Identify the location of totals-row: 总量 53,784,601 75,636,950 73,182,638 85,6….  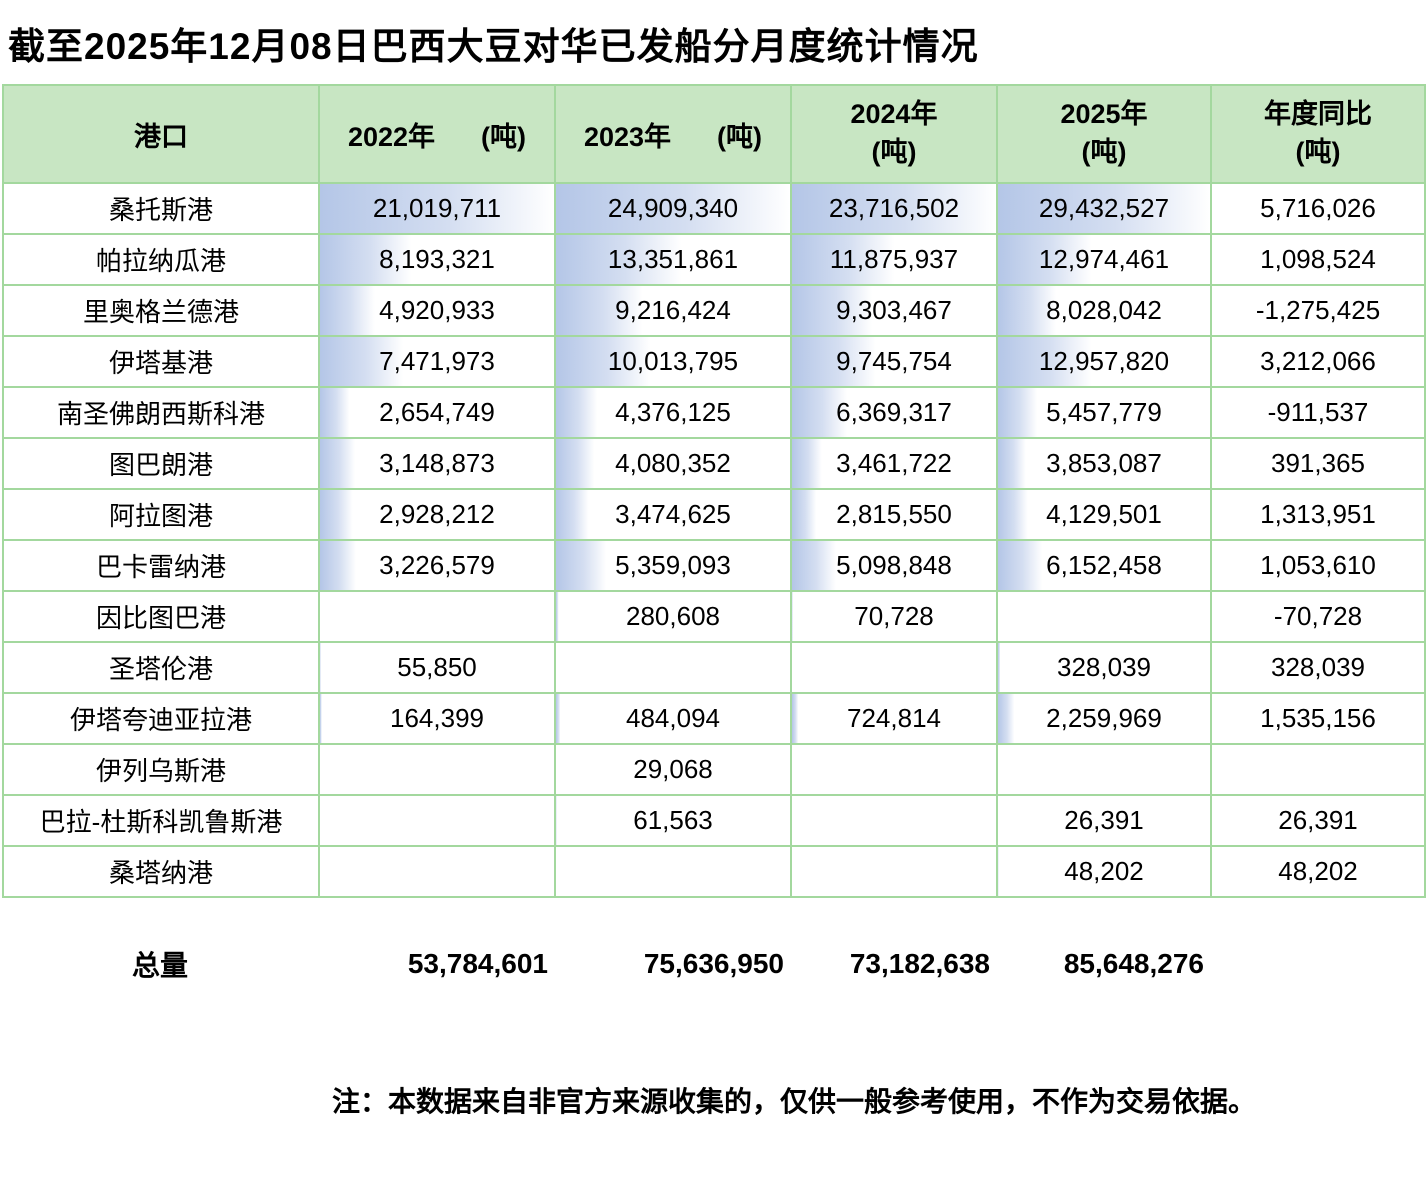
(714, 964).